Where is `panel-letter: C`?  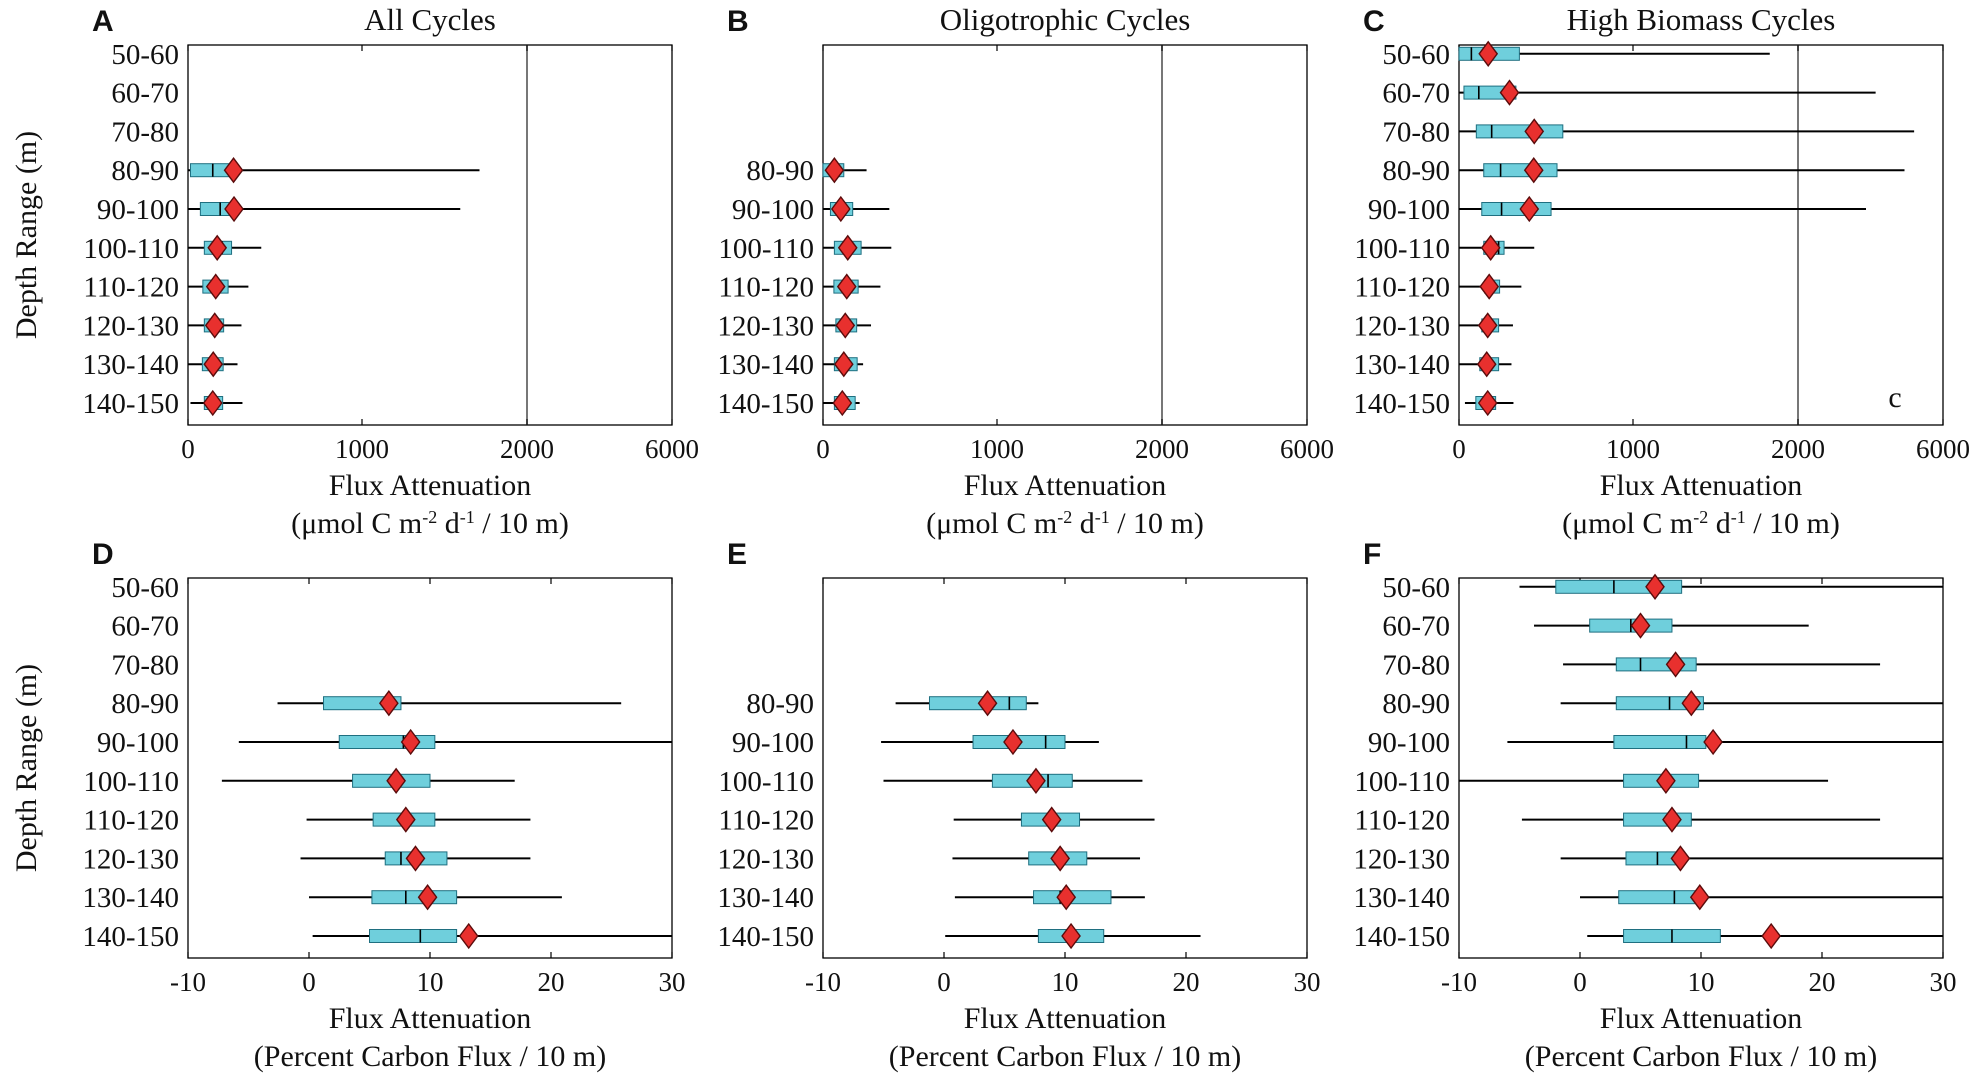 panel-letter: C is located at coordinates (1374, 21).